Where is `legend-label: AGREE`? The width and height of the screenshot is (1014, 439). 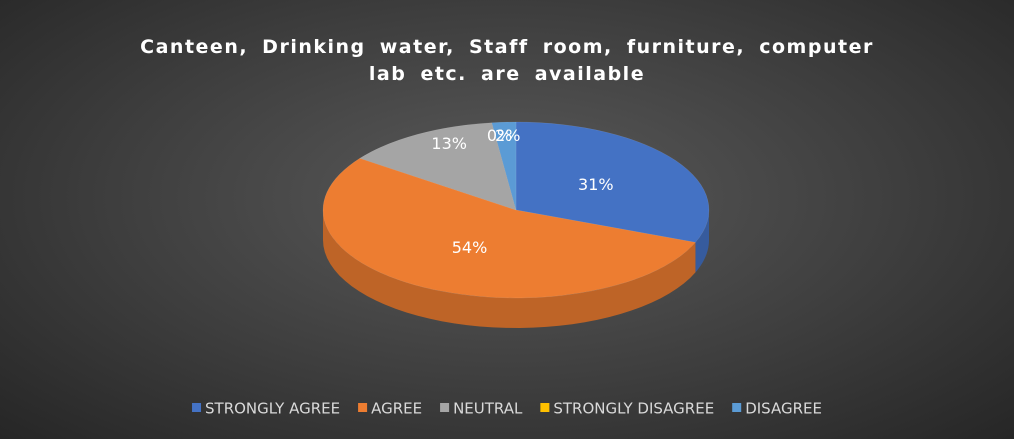
legend-label: AGREE is located at coordinates (396, 409).